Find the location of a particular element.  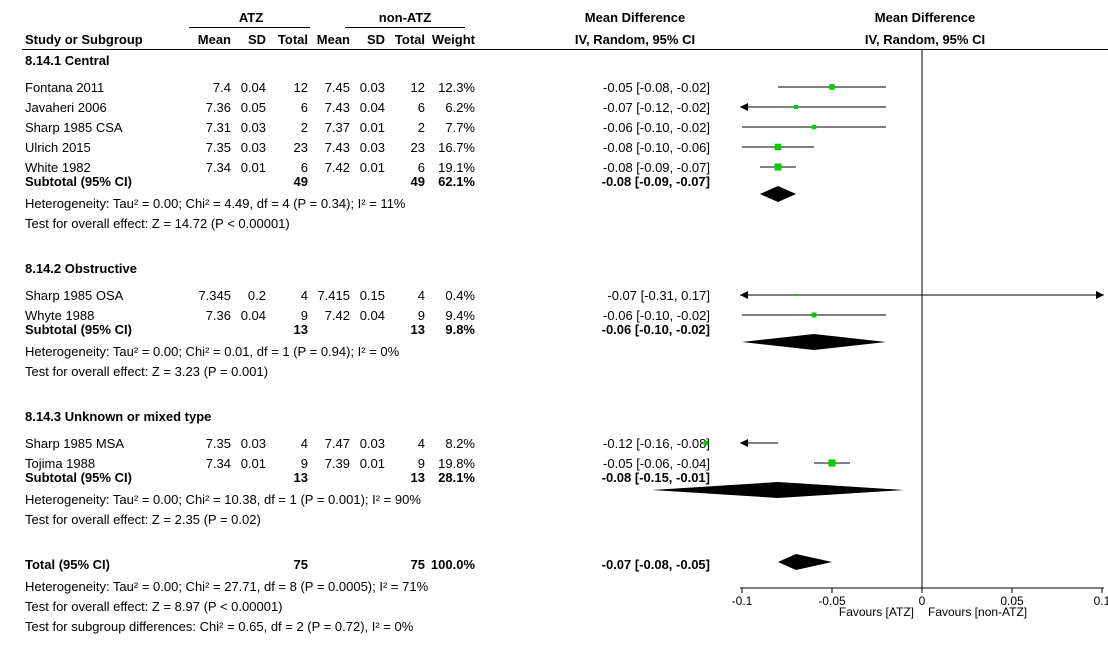

sd1-header: SD is located at coordinates (256, 39).